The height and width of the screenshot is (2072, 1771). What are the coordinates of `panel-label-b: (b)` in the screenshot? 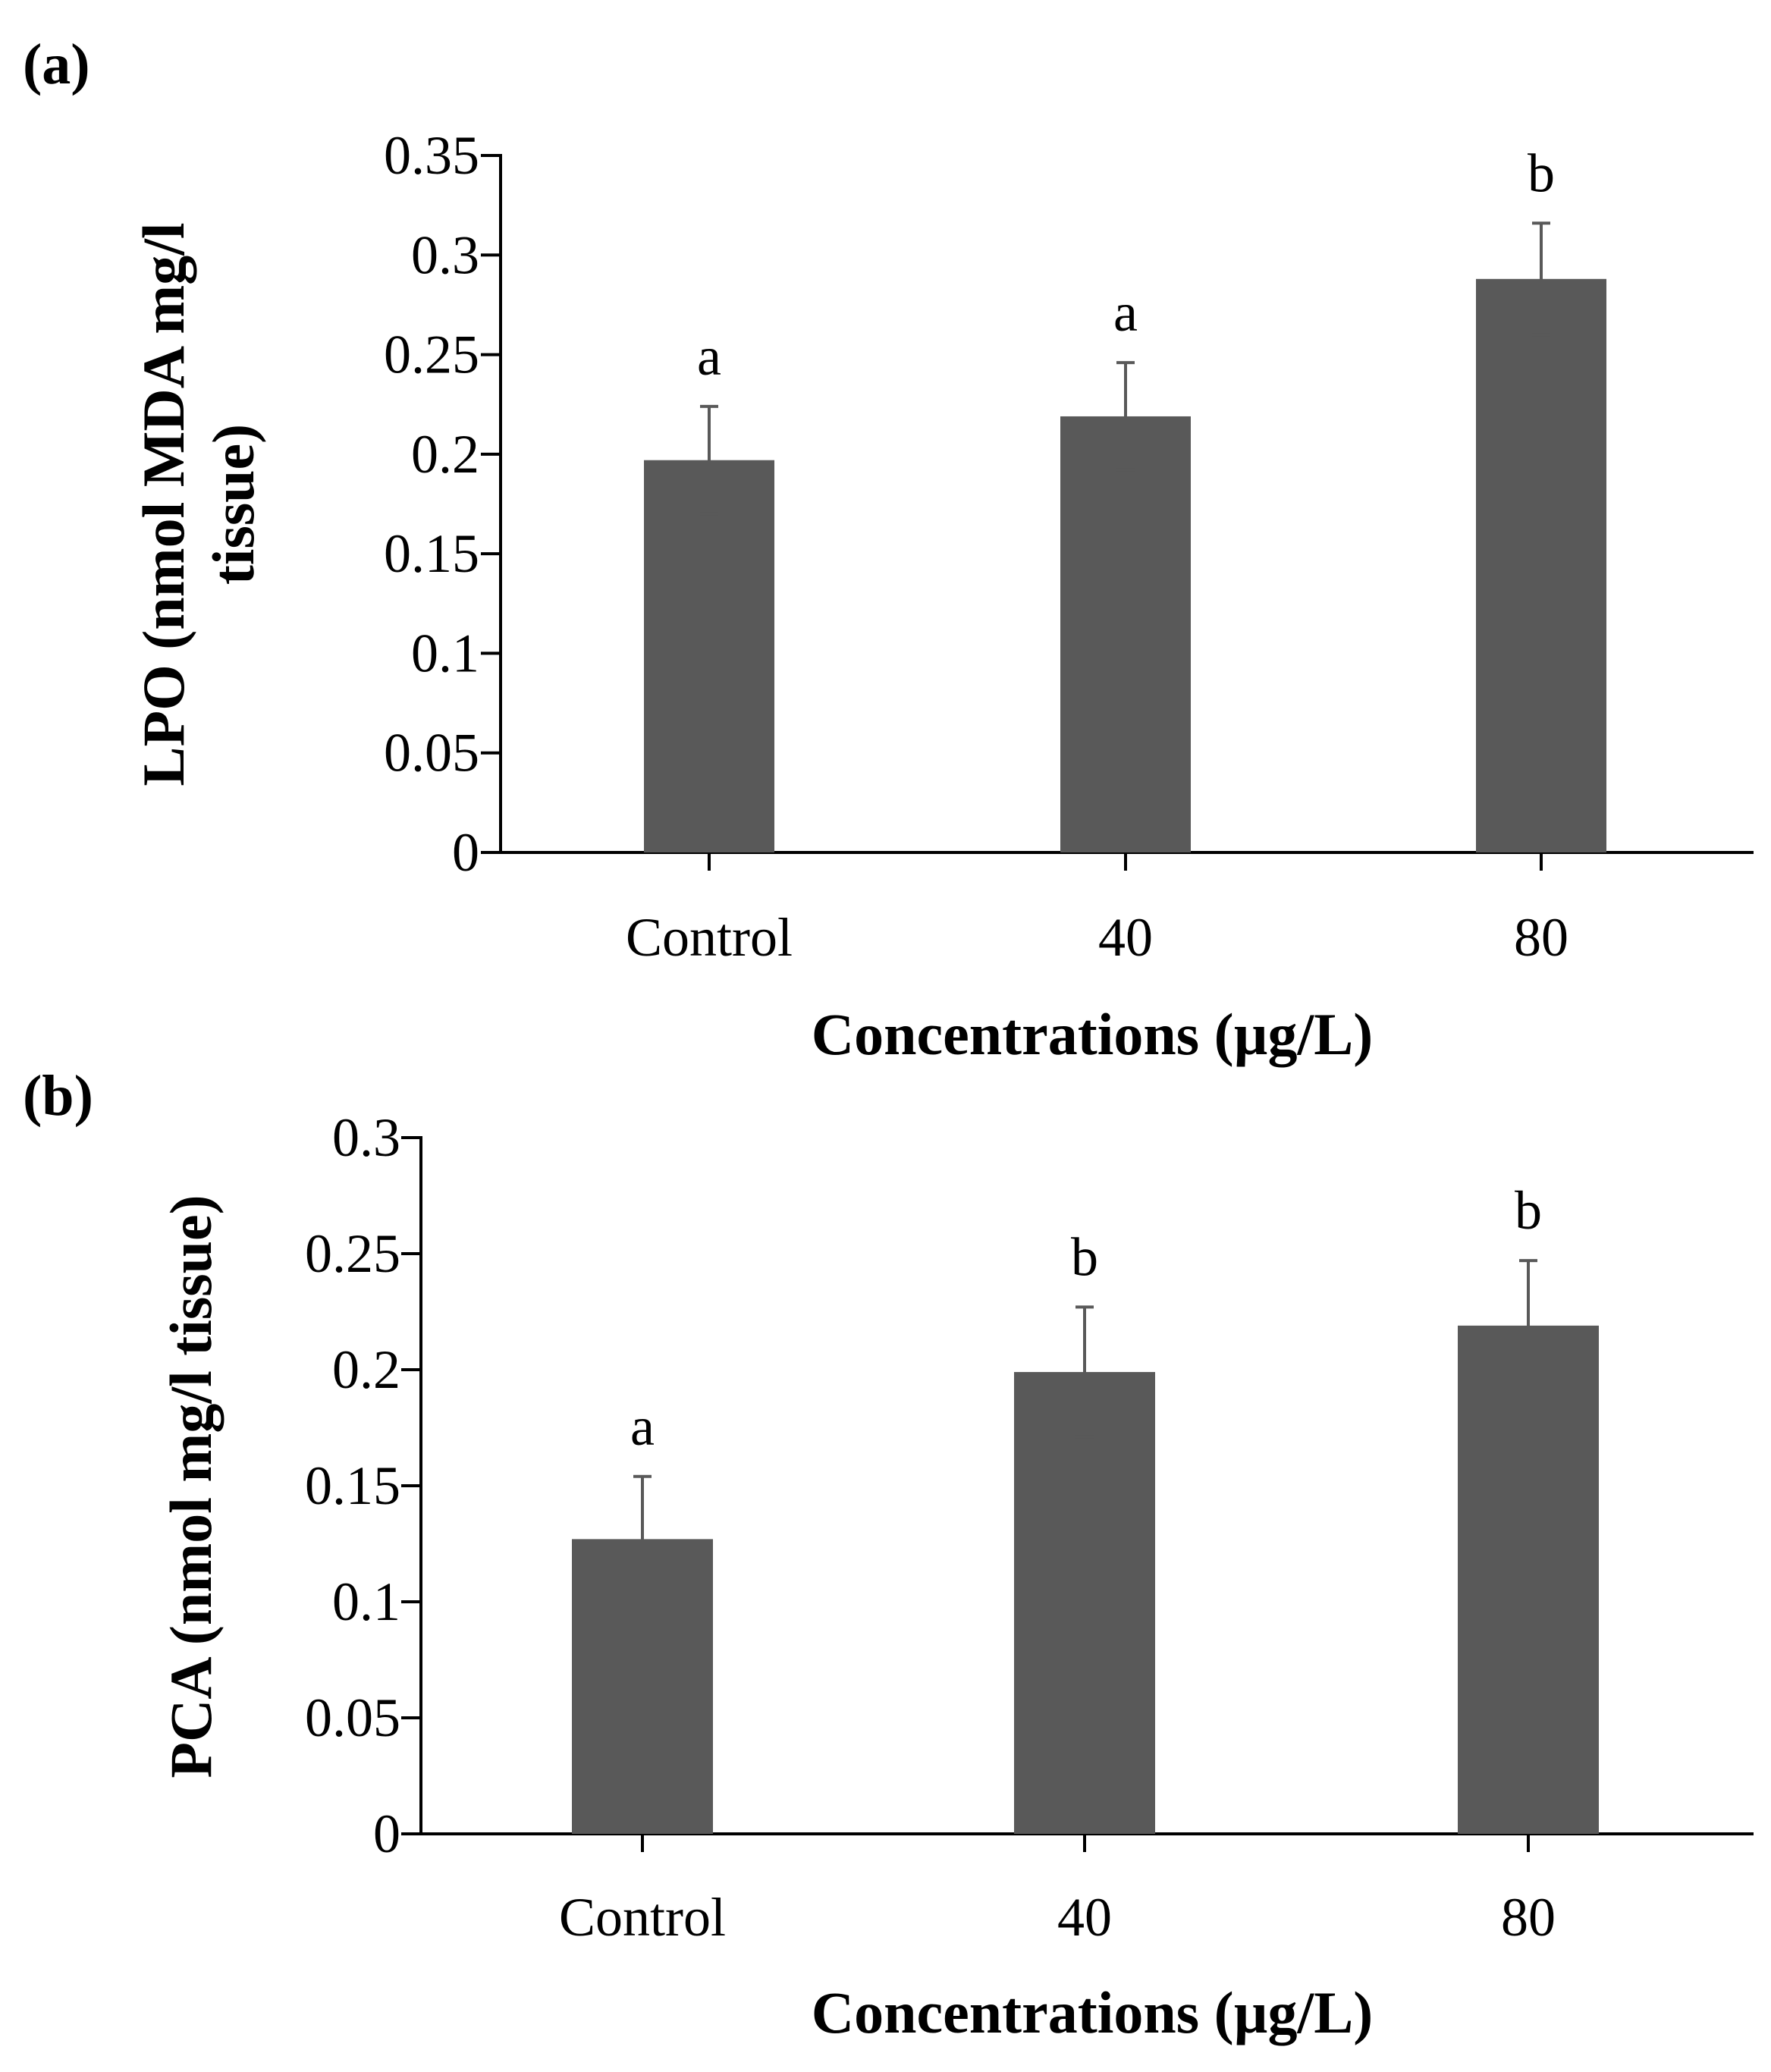 It's located at (58, 1096).